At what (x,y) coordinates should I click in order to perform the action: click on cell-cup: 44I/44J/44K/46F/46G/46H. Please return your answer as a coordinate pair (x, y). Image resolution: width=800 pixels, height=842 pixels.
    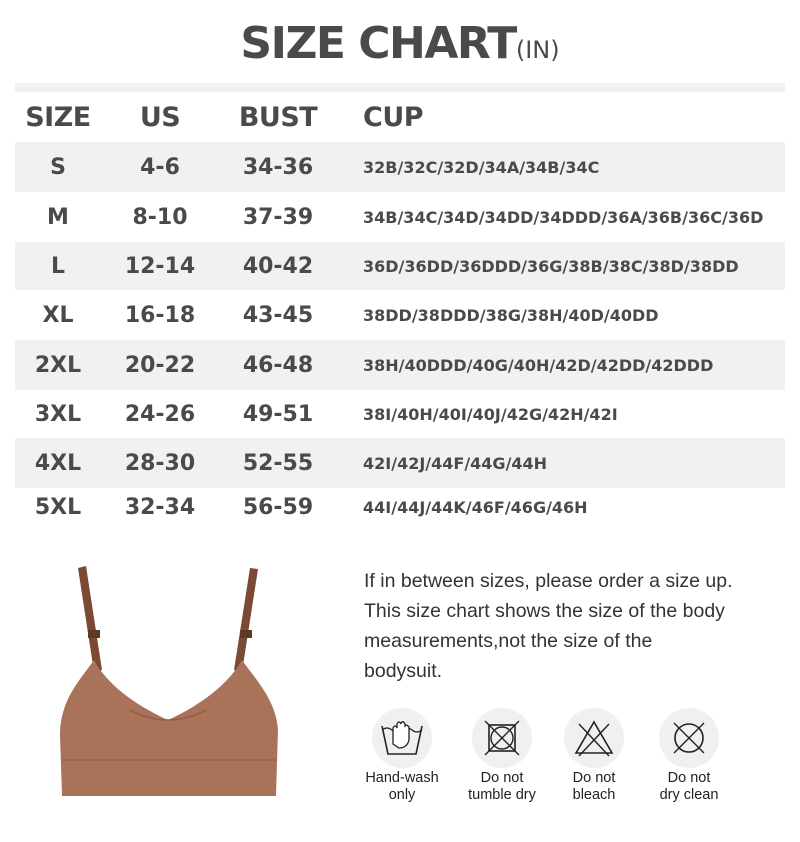
    Looking at the image, I should click on (475, 507).